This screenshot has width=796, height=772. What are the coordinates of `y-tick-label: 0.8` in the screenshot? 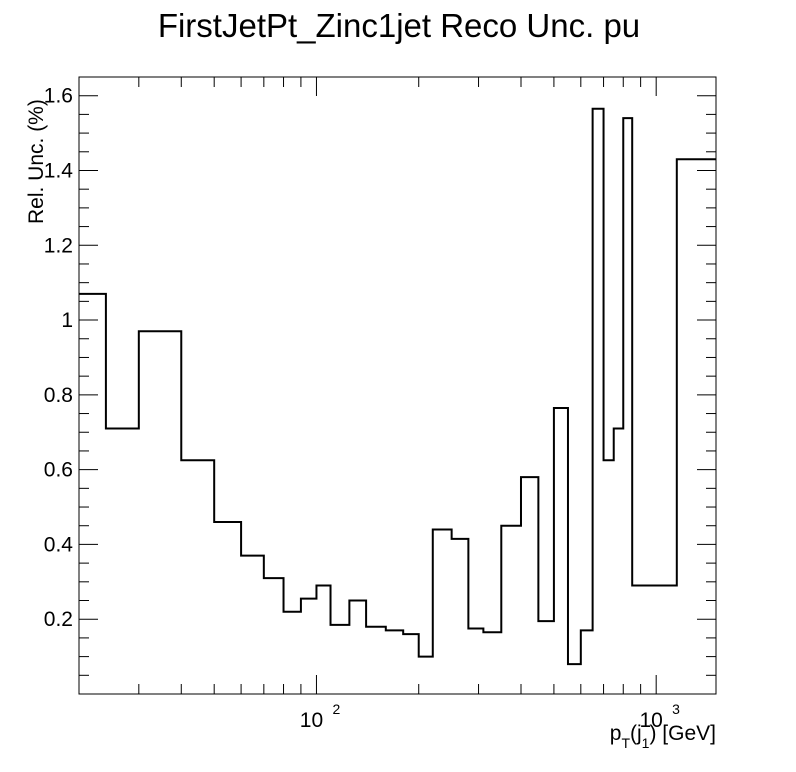 It's located at (58, 395).